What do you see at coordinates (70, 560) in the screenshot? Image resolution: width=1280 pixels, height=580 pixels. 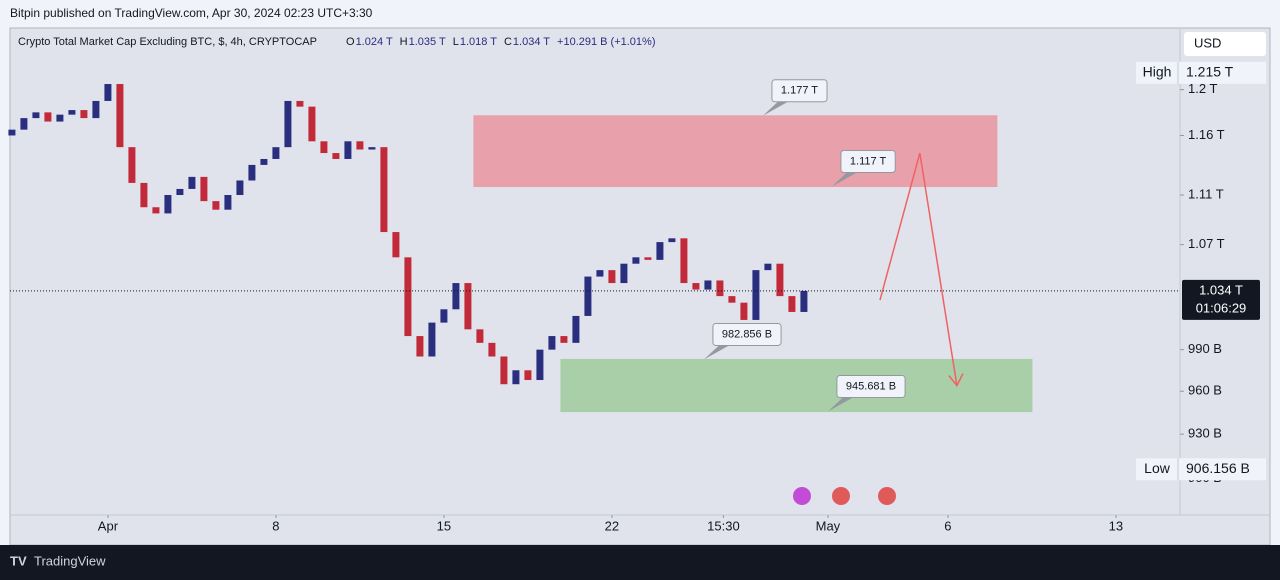 I see `footer-brand: TradingView` at bounding box center [70, 560].